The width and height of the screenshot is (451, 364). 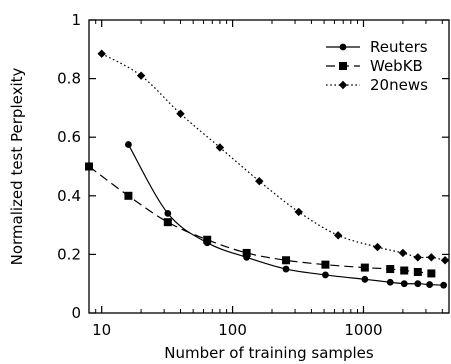 I want to click on legend-item-reuters: Reuters, so click(x=377, y=47).